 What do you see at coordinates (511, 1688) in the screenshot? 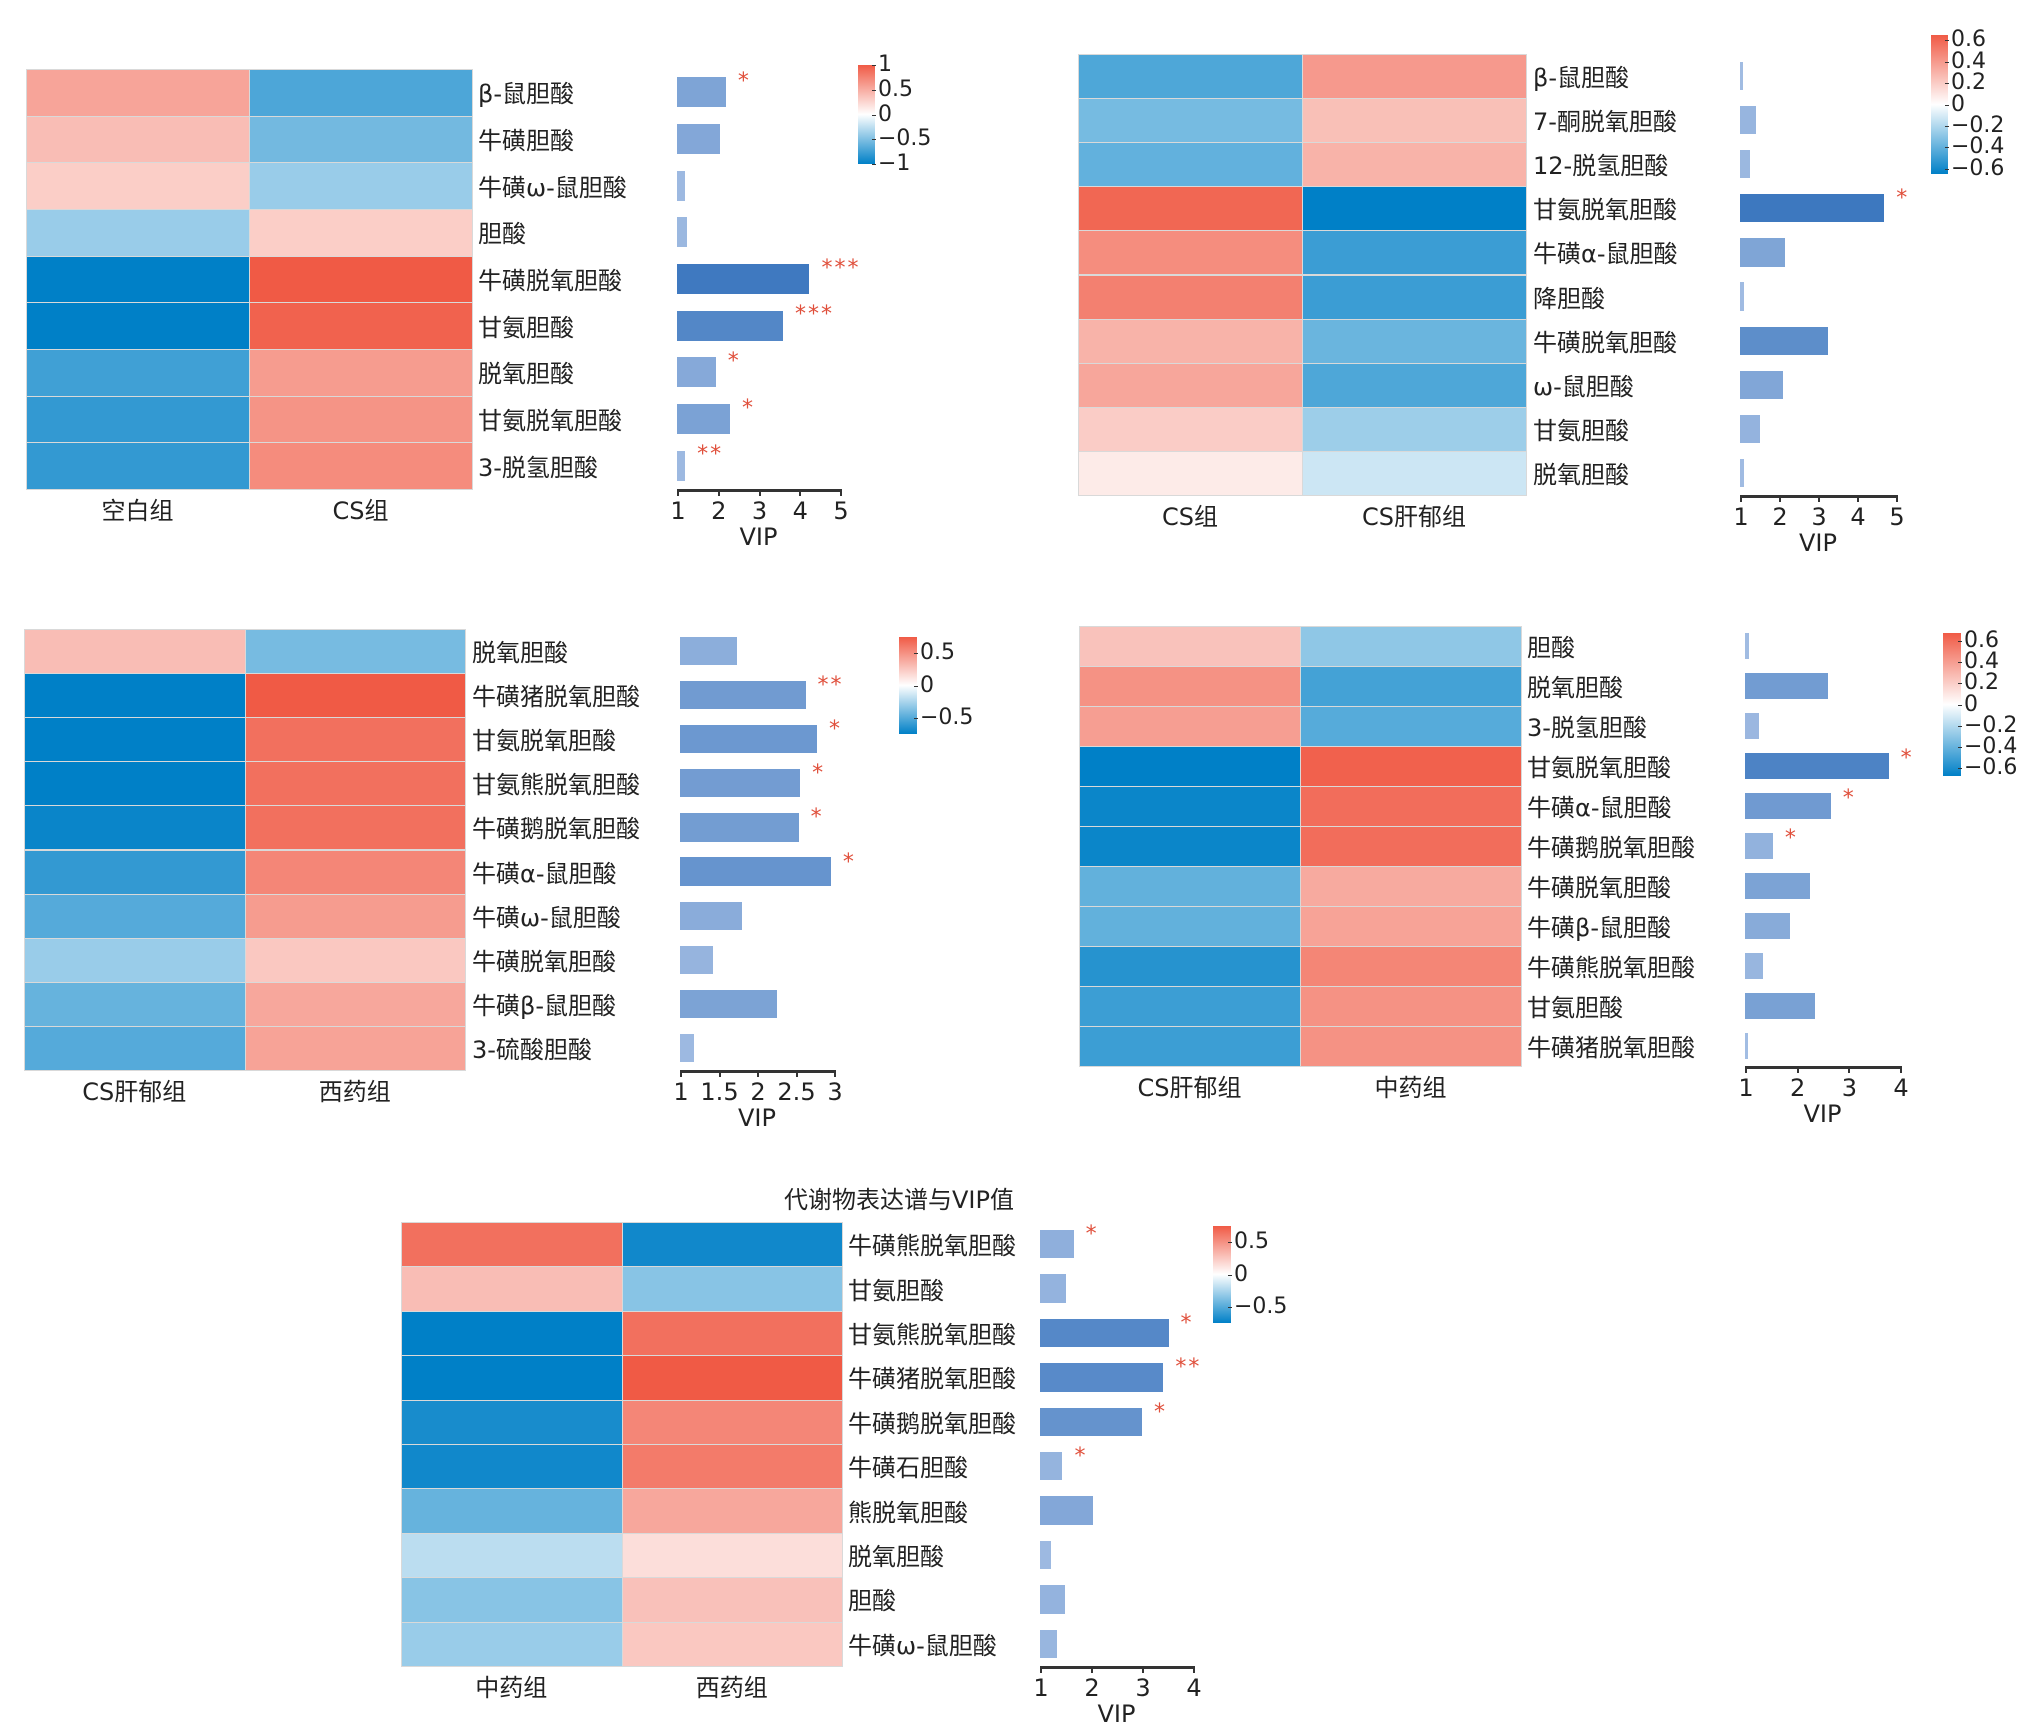
I see `group-label: 中药组` at bounding box center [511, 1688].